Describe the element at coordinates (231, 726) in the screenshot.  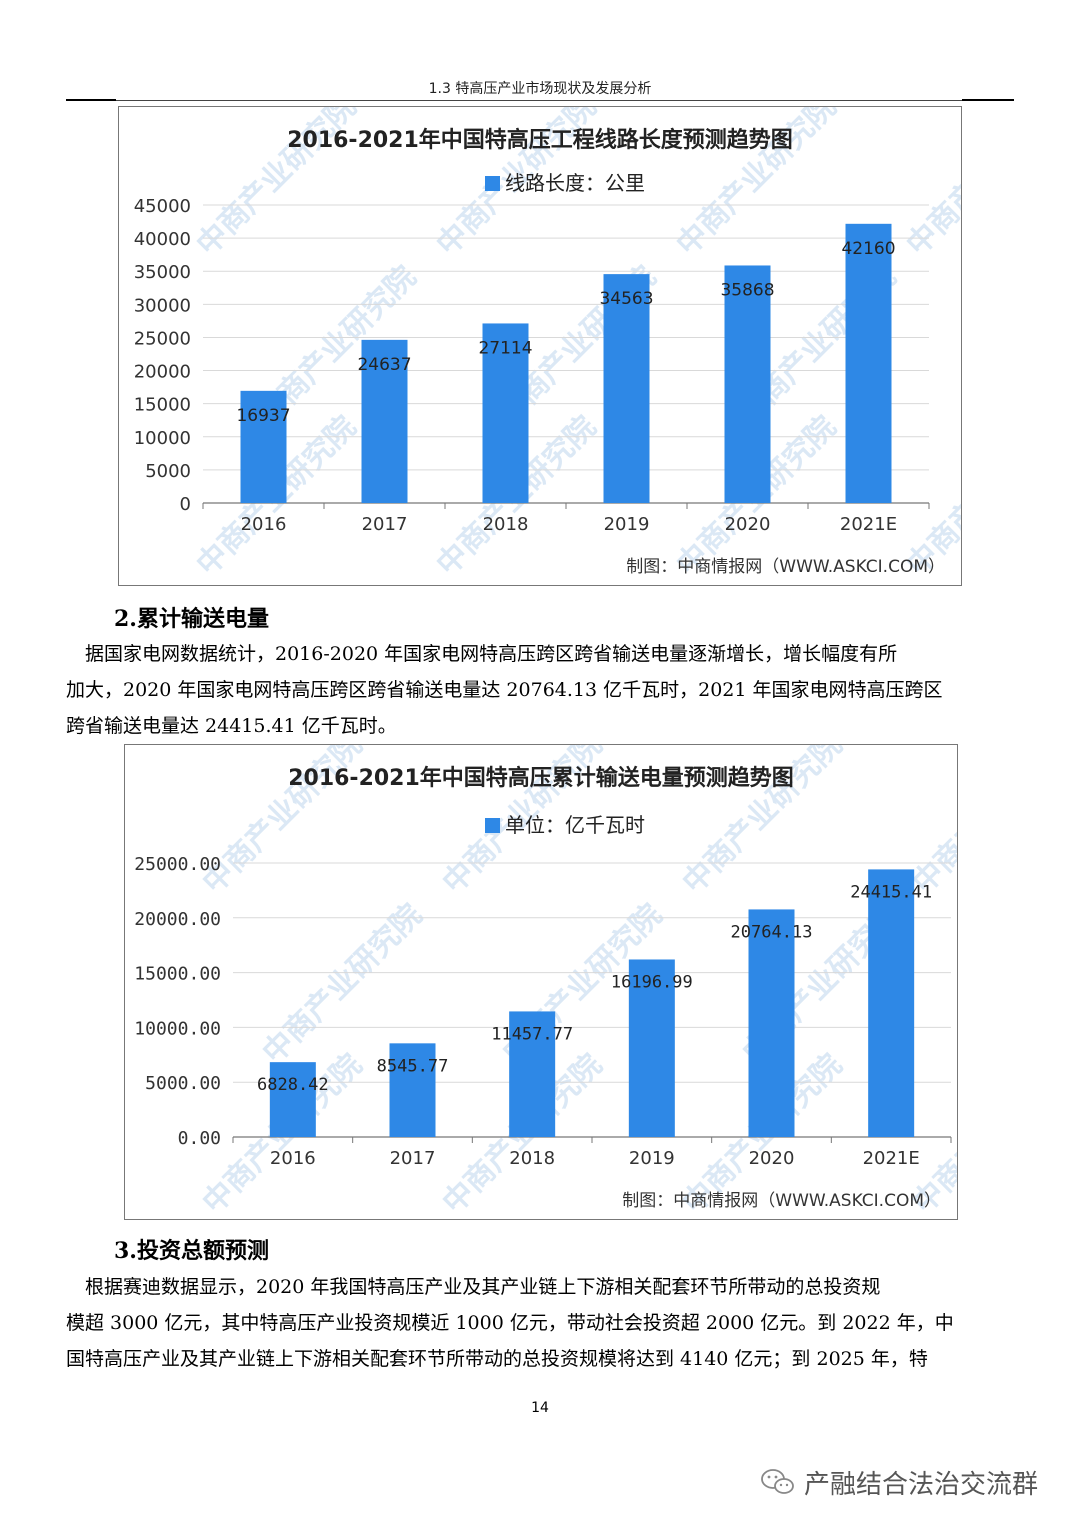
I see `paragraph-line: 跨省输送电量达 24415.41 亿千瓦时。` at that location.